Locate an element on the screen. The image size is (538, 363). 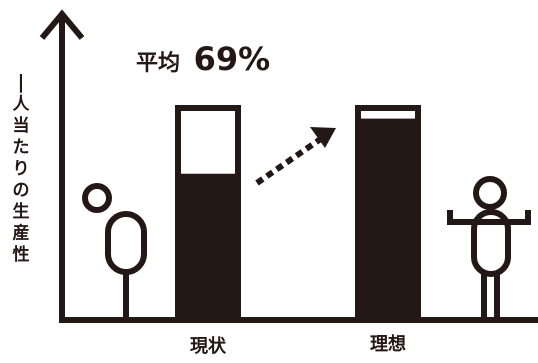
y-axis is located at coordinates (62, 165).